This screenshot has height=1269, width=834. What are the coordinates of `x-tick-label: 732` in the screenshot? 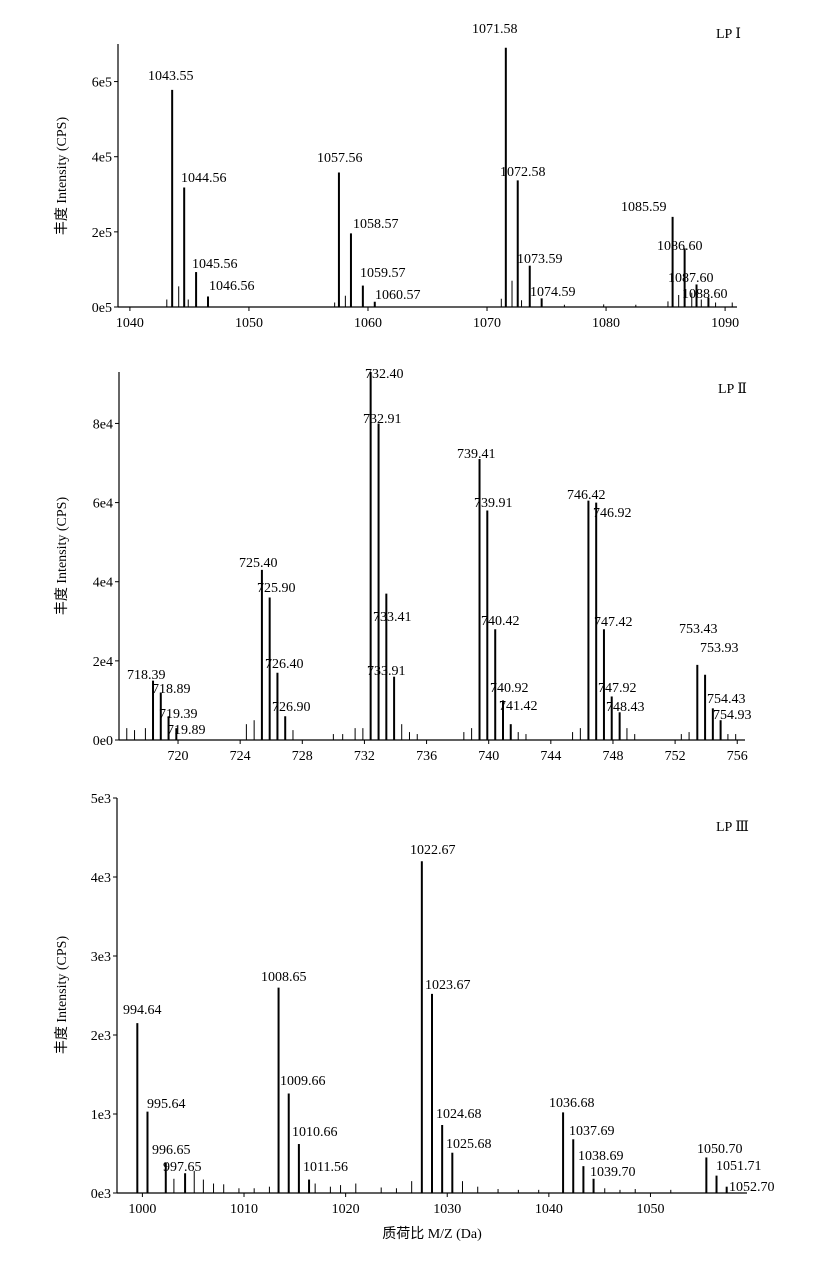 It's located at (364, 756).